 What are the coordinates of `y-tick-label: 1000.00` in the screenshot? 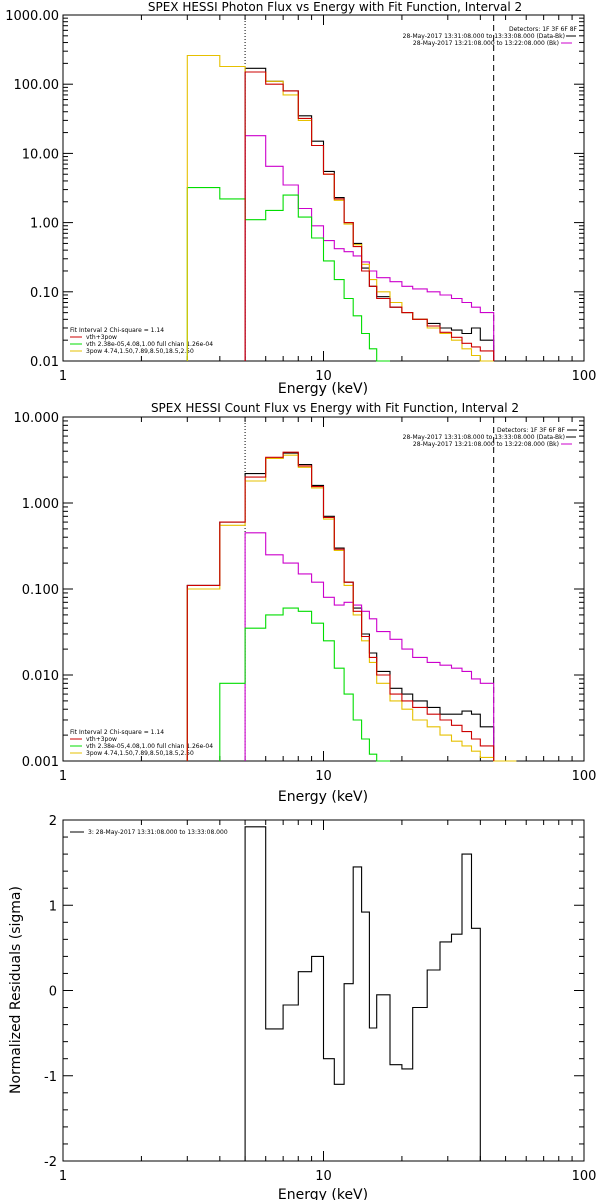 It's located at (32, 16).